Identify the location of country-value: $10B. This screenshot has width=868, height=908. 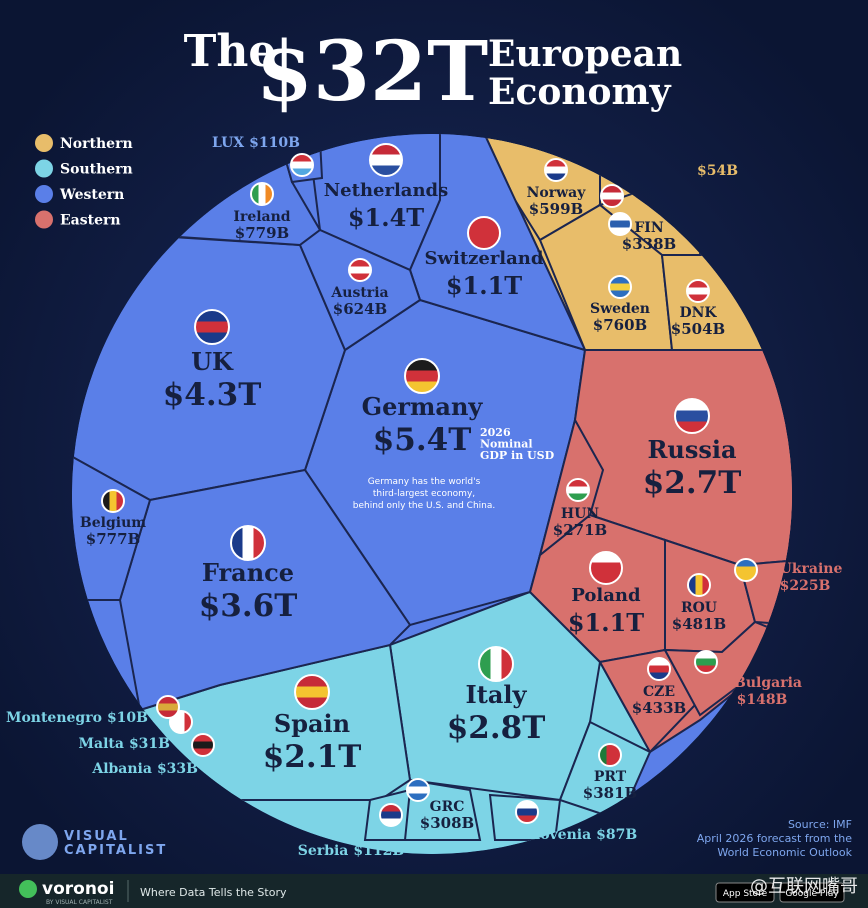
(127, 718).